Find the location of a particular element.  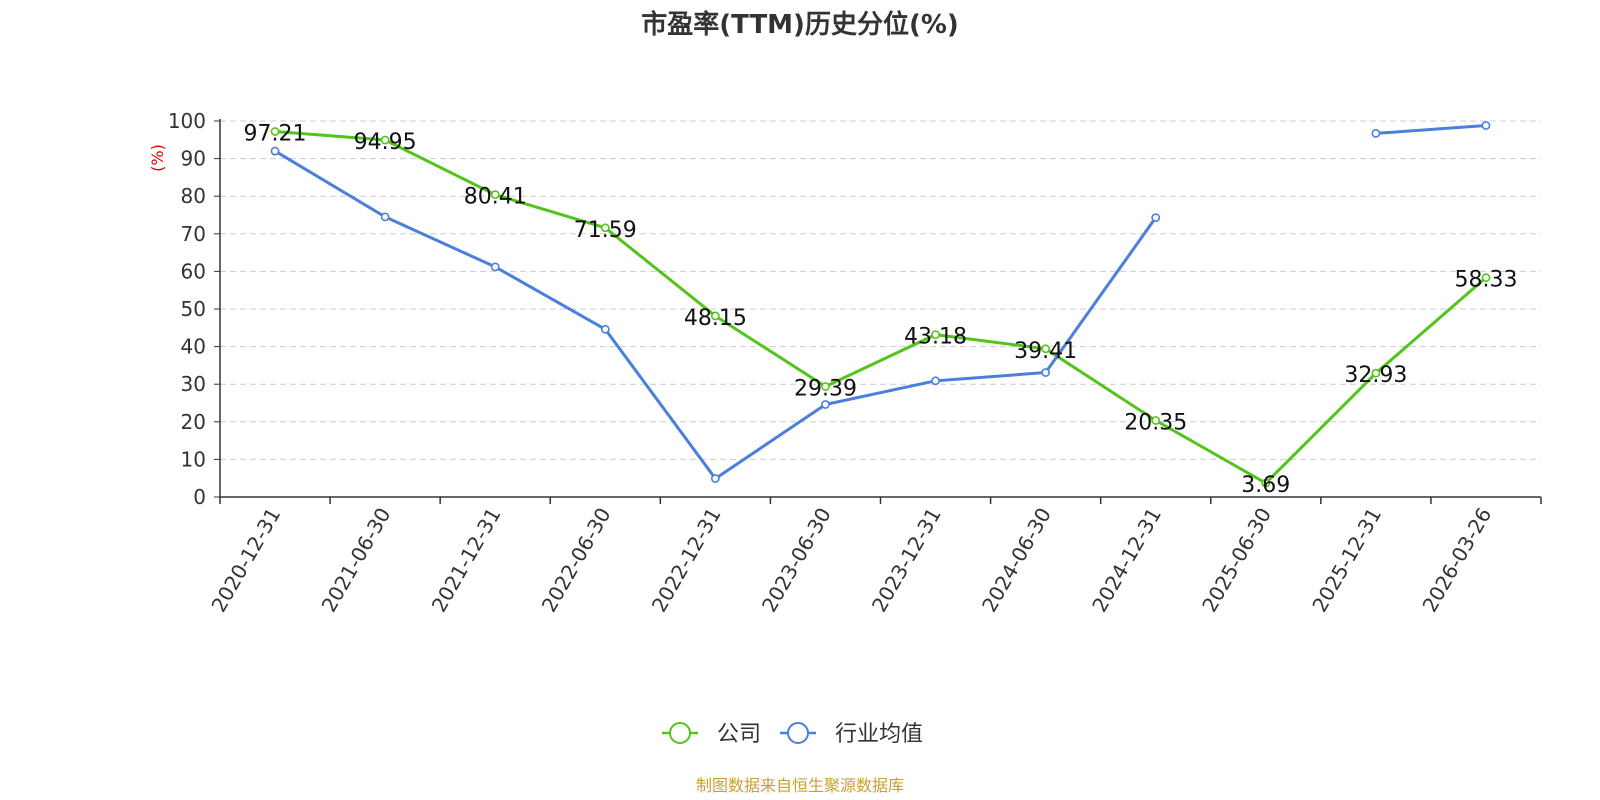

y-tick-label: 10 is located at coordinates (193, 459).